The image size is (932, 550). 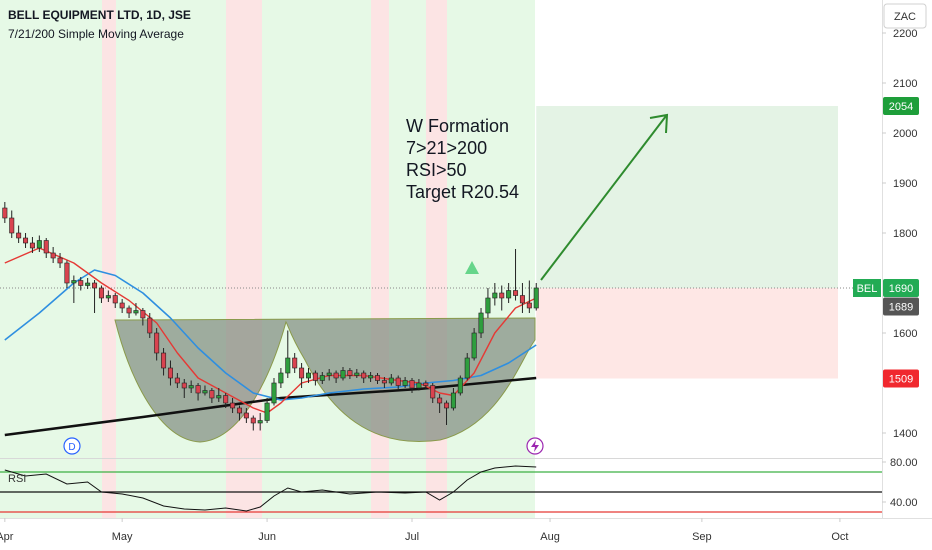 I want to click on x-tick-label: Apr, so click(x=7, y=537).